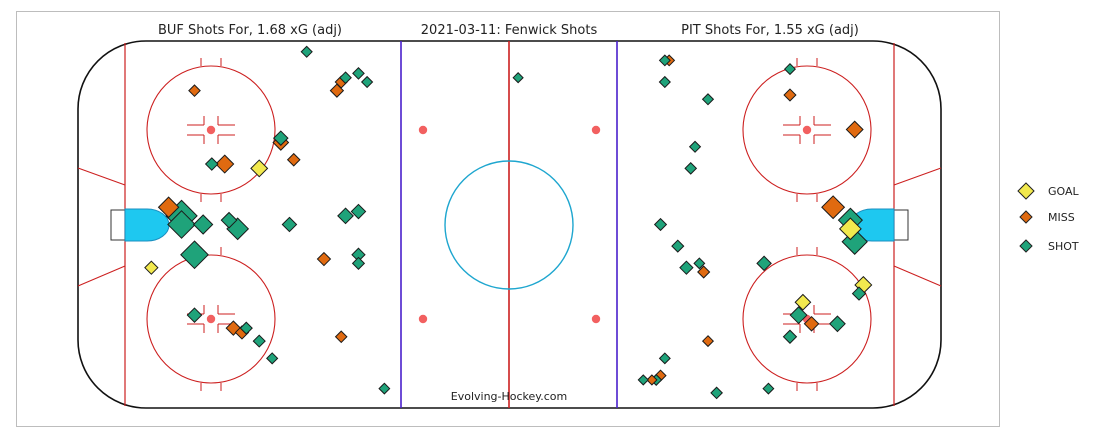 This screenshot has width=1096, height=447. Describe the element at coordinates (1026, 217) in the screenshot. I see `legend-miss-marker` at that location.